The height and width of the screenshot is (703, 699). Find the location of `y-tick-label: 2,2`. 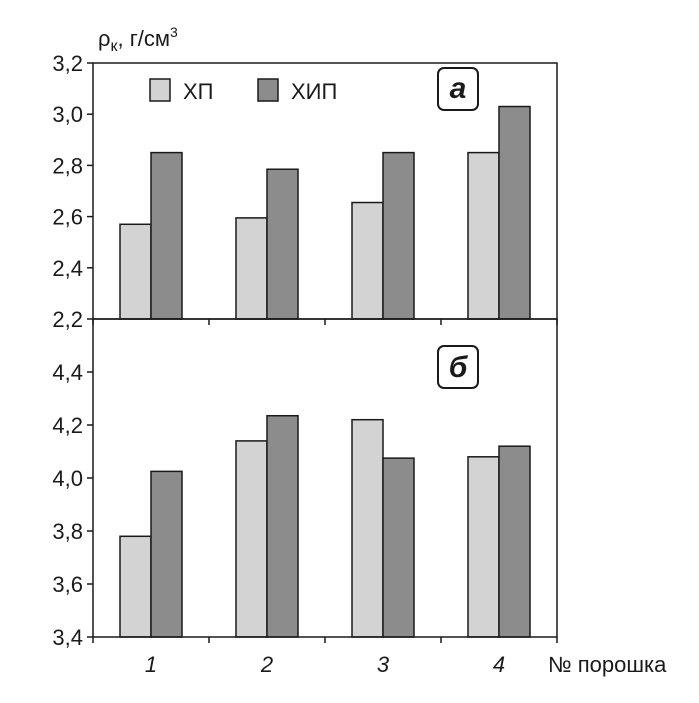

y-tick-label: 2,2 is located at coordinates (67, 319).